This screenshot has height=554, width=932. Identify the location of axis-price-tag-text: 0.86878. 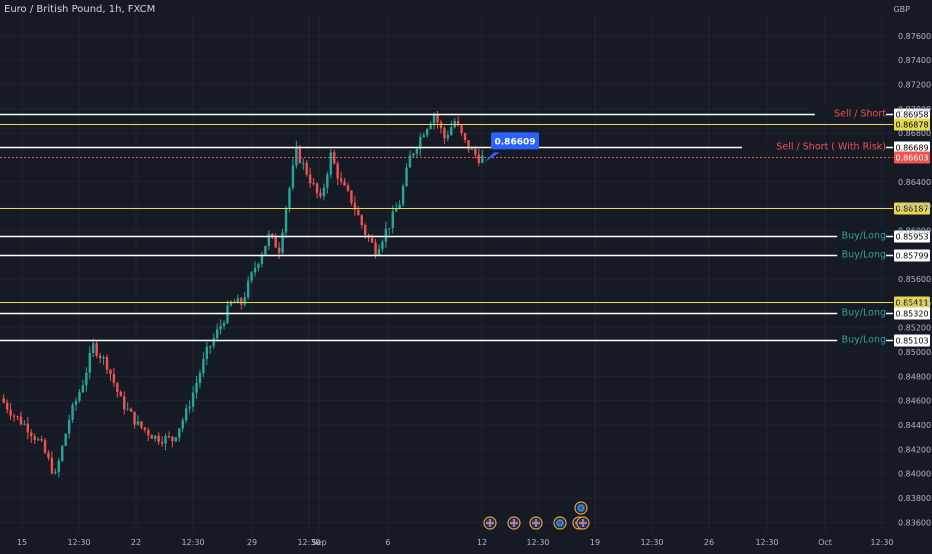
(911, 125).